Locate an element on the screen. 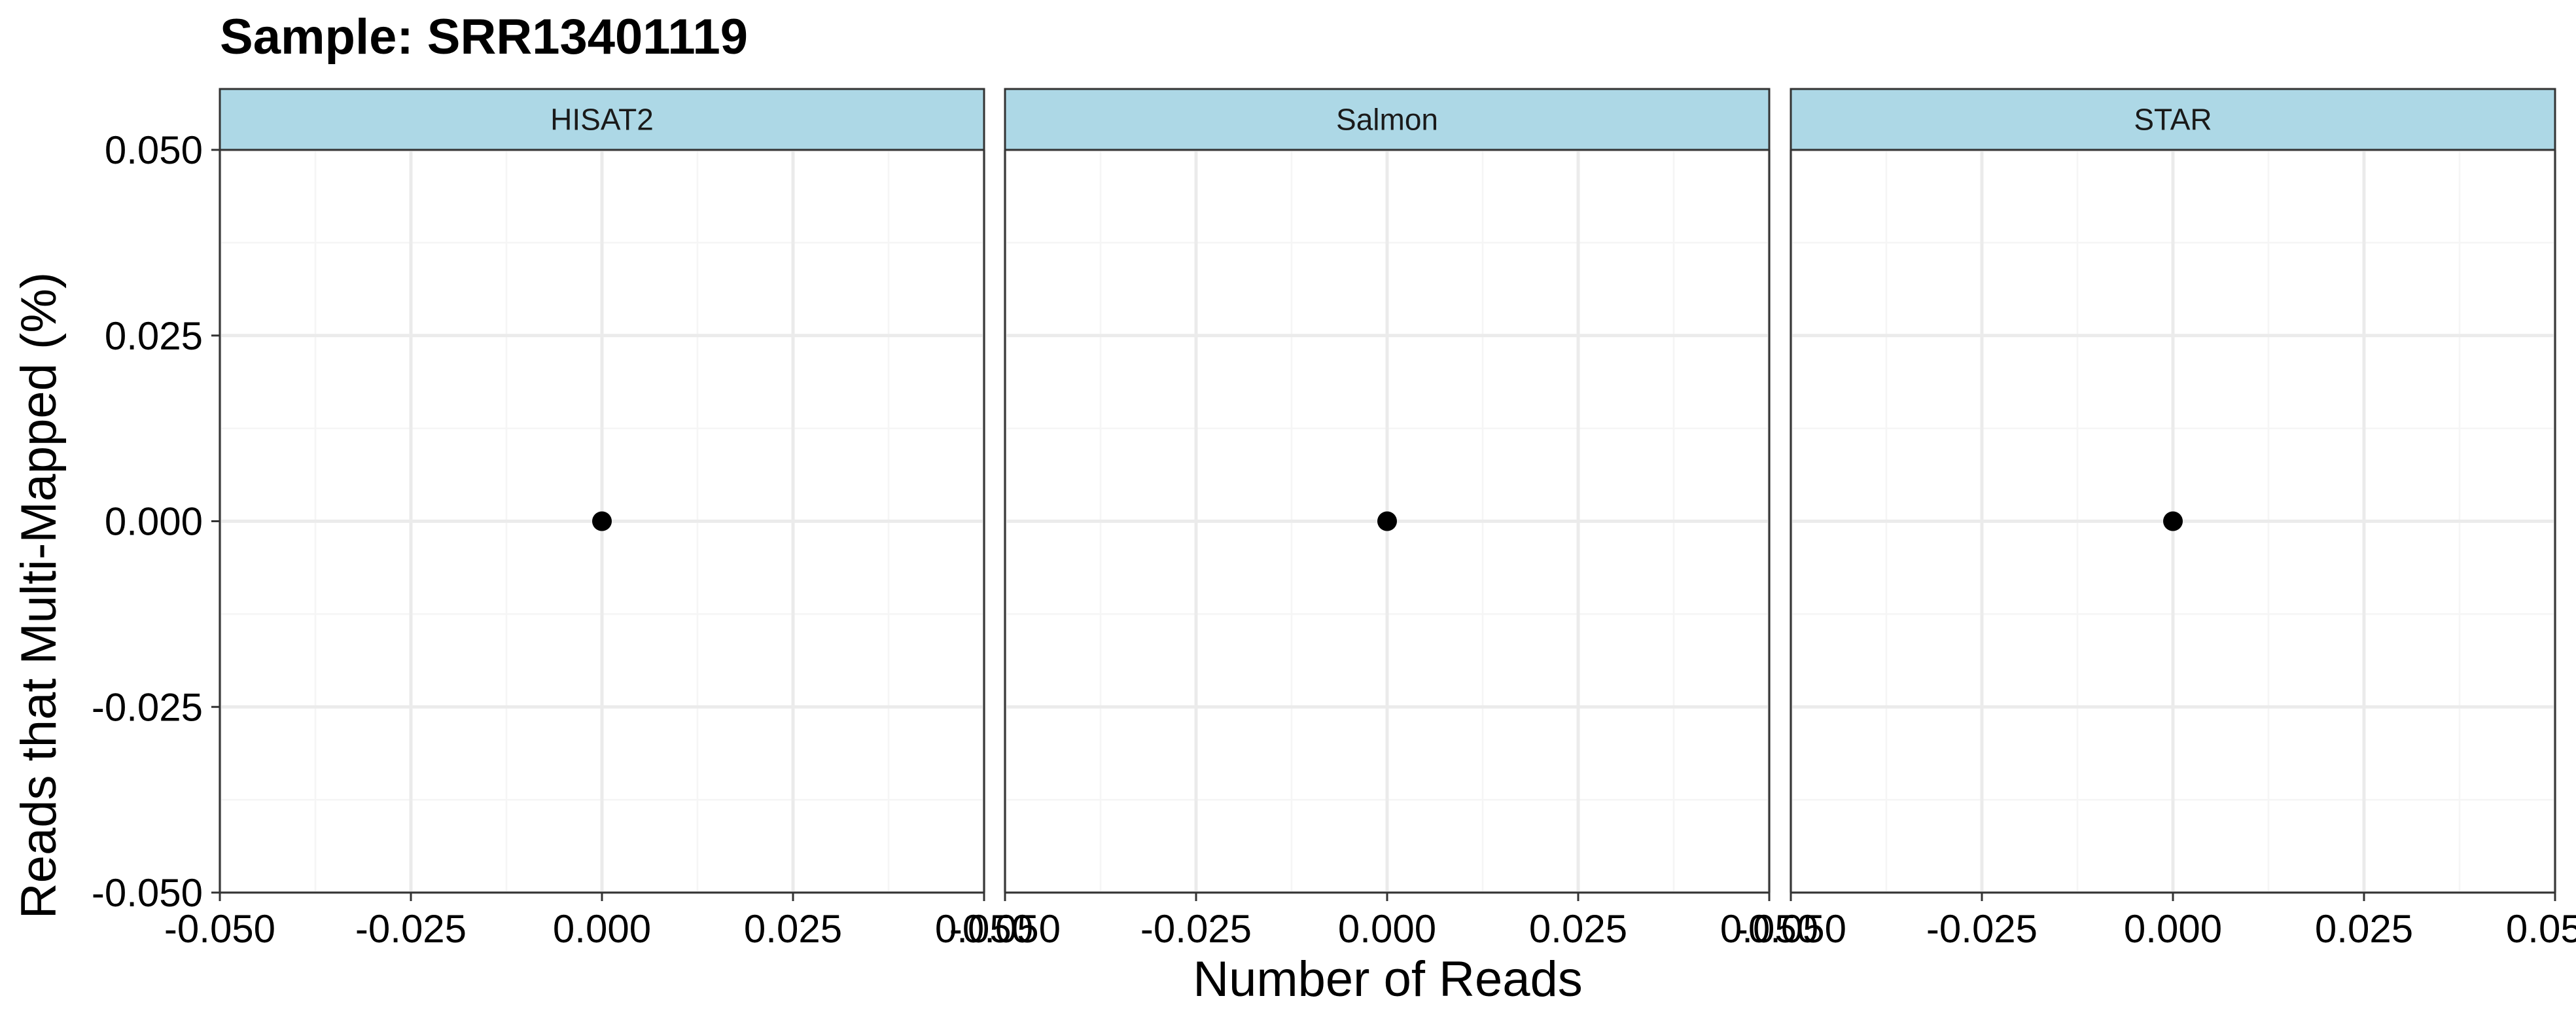 Image resolution: width=2576 pixels, height=1030 pixels. y-tick-label: 0.050 is located at coordinates (154, 150).